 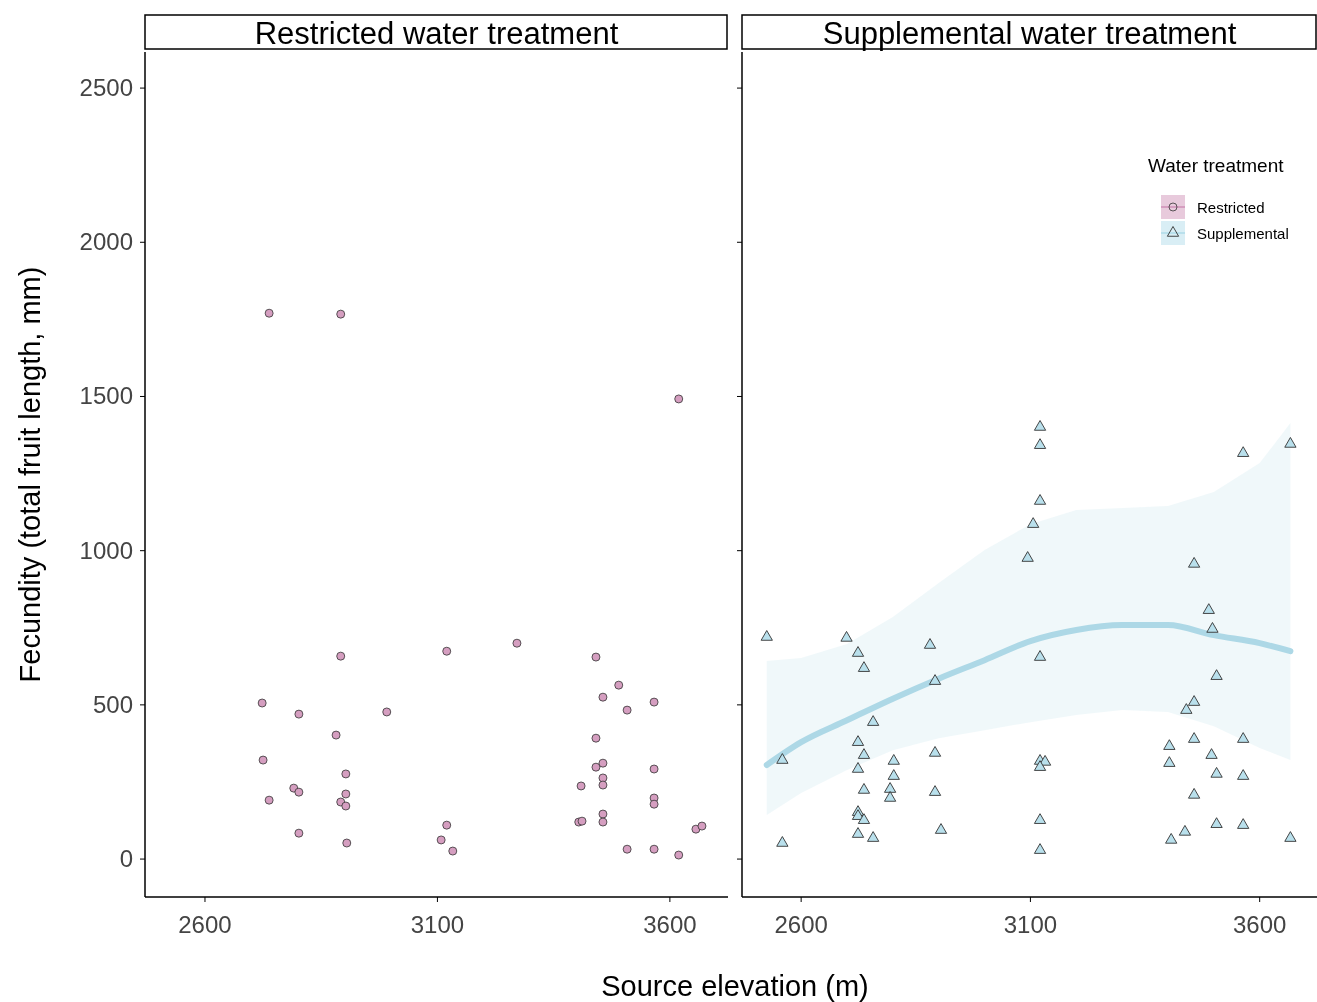 What do you see at coordinates (106, 88) in the screenshot?
I see `y-tick-label: 2500` at bounding box center [106, 88].